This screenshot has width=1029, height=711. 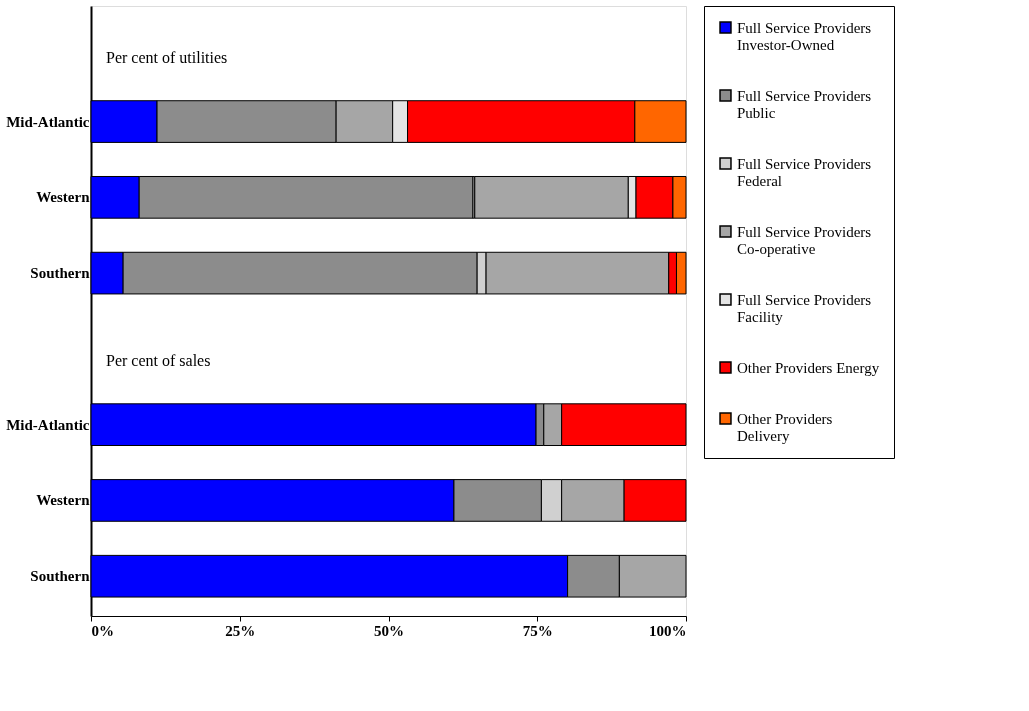 What do you see at coordinates (804, 172) in the screenshot?
I see `legend-label: Full Service Providers Federal` at bounding box center [804, 172].